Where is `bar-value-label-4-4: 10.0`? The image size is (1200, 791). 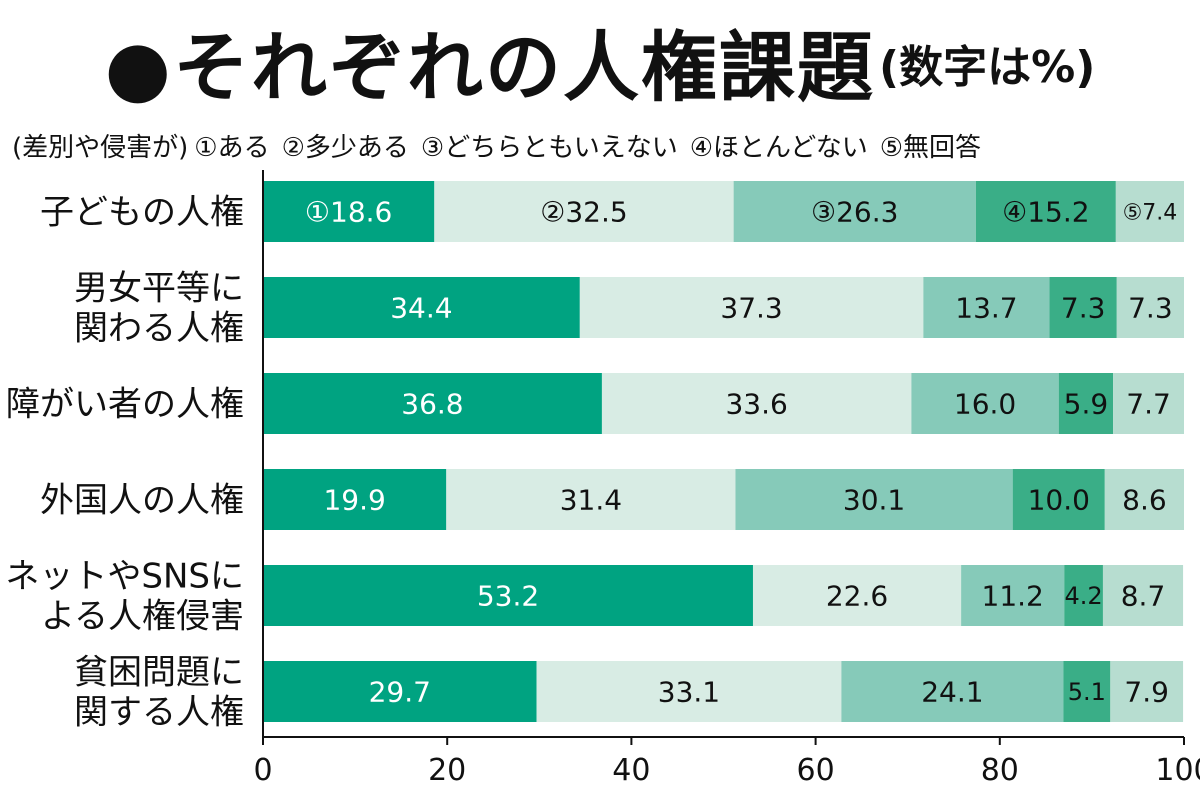
bar-value-label-4-4: 10.0 is located at coordinates (1059, 500).